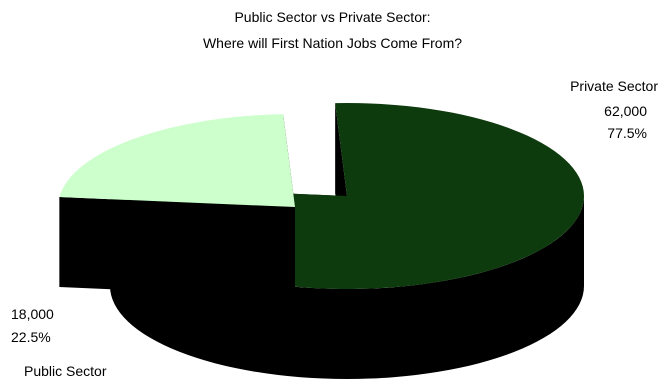 The image size is (665, 388). Describe the element at coordinates (65, 371) in the screenshot. I see `public-sector-name-label: Public Sector` at that location.